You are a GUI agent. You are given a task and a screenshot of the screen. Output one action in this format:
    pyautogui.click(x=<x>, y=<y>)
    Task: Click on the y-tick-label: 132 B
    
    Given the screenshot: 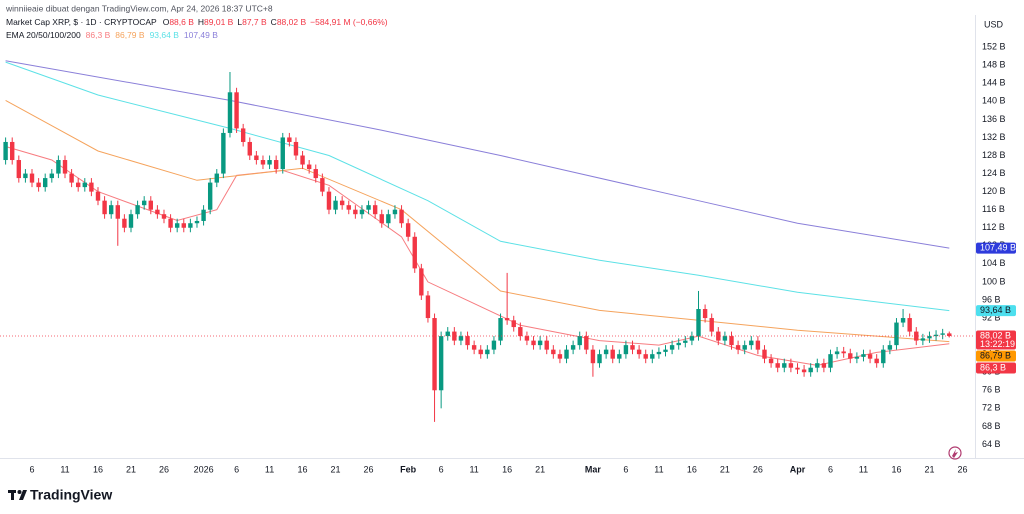 What is the action you would take?
    pyautogui.click(x=994, y=137)
    